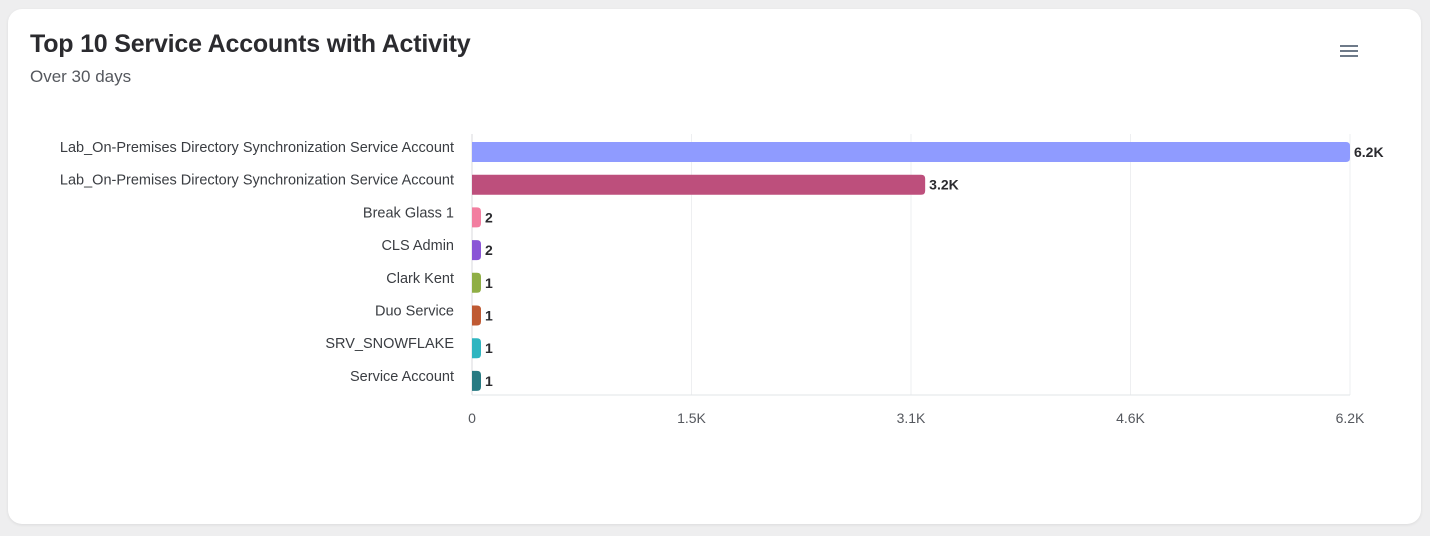  I want to click on x-tick-label: 0, so click(472, 418).